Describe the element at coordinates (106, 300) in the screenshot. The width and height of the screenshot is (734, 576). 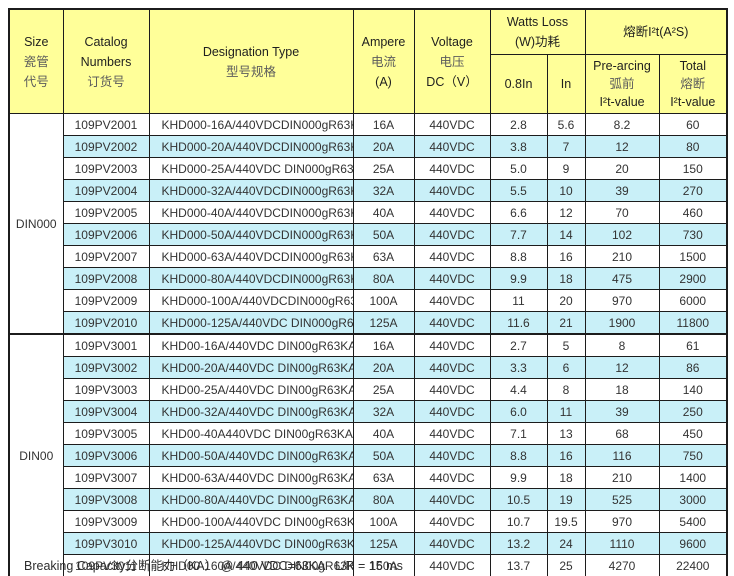
I see `catalog-cell: 109PV2009` at that location.